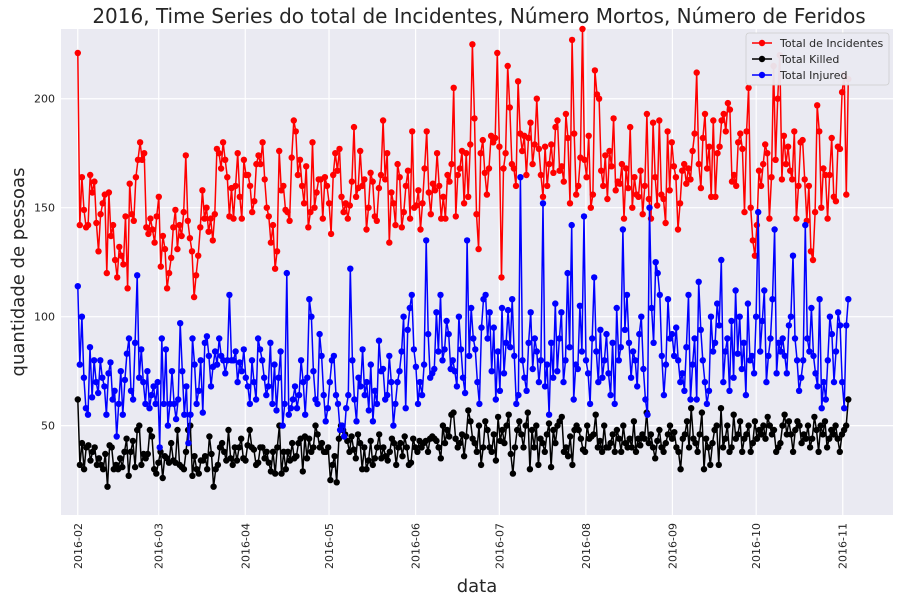  What do you see at coordinates (762, 43) in the screenshot?
I see `legend-marker` at bounding box center [762, 43].